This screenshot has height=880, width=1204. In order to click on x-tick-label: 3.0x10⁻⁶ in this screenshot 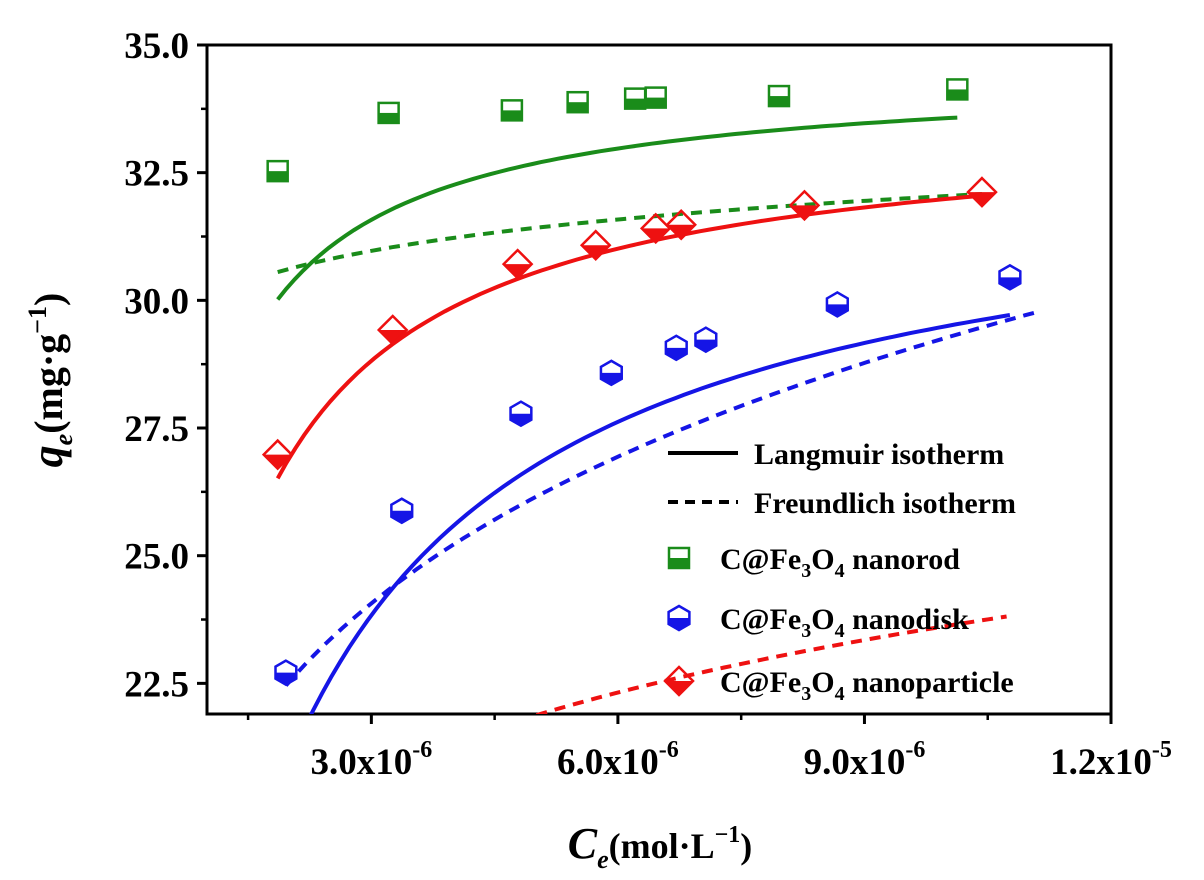, I will do `click(371, 760)`.